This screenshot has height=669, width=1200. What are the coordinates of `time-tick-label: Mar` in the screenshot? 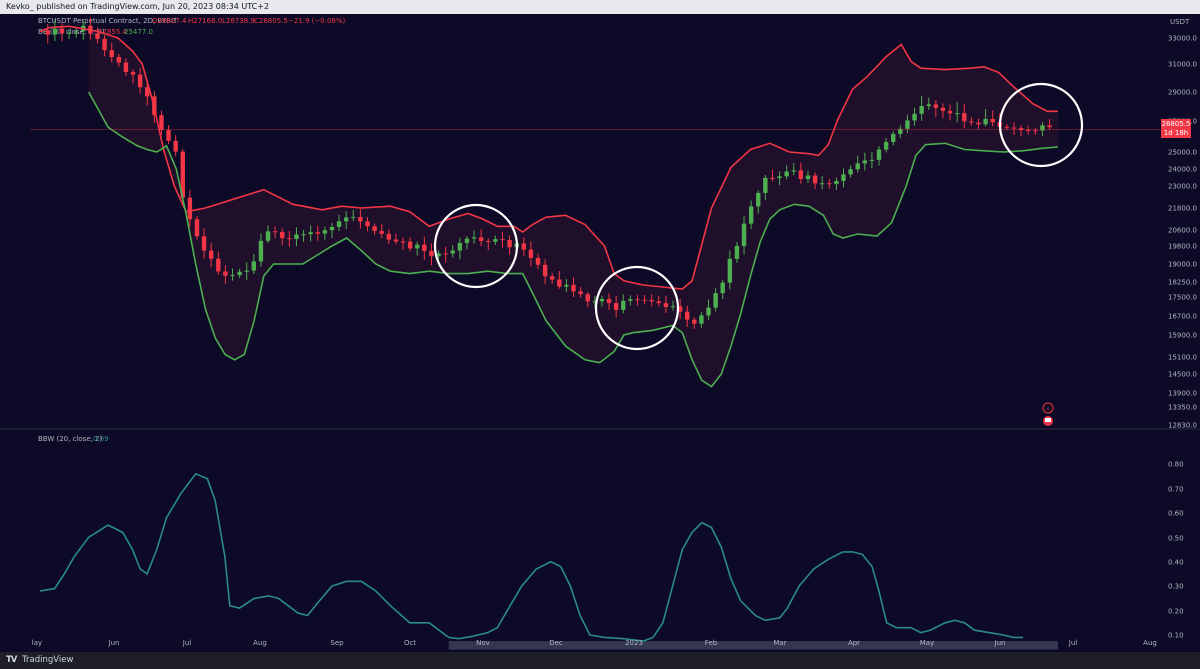 It's located at (779, 643).